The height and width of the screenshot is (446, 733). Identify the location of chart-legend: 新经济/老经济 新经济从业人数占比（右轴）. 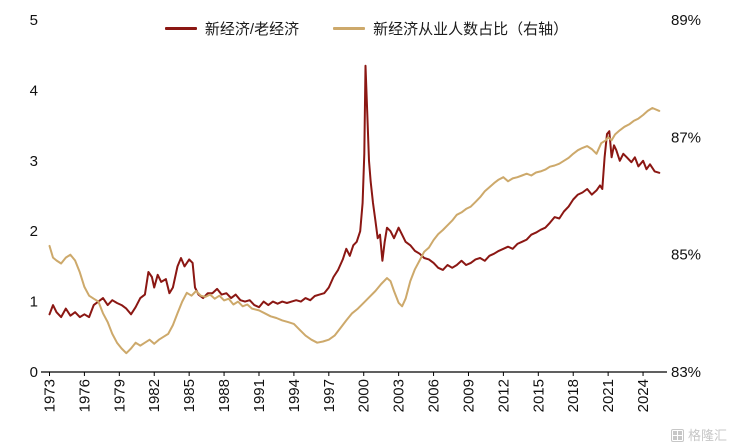
(366, 28).